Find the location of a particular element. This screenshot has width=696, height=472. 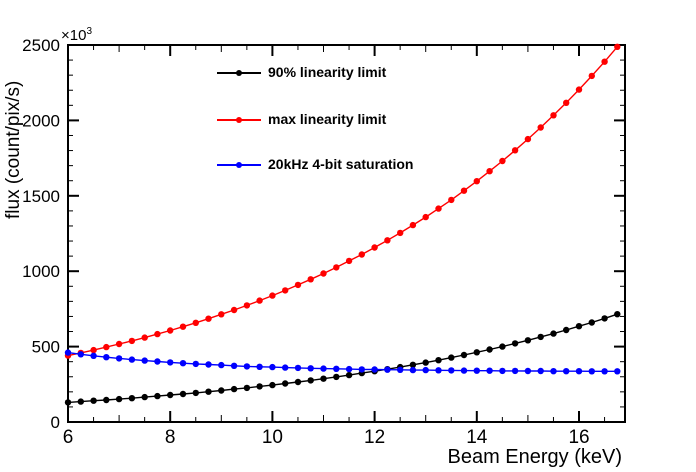

y-axis-power-label: ×10³ is located at coordinates (77, 35).